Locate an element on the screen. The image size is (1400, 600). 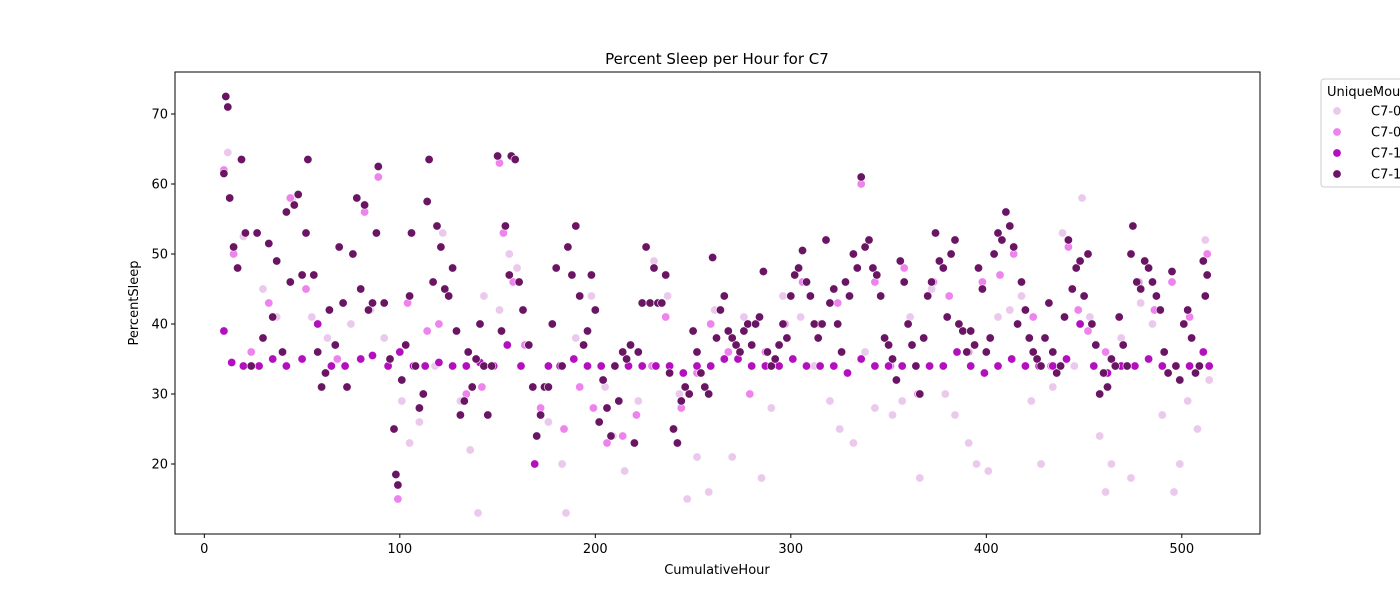
legend-title: UniqueMou is located at coordinates (1363, 92).